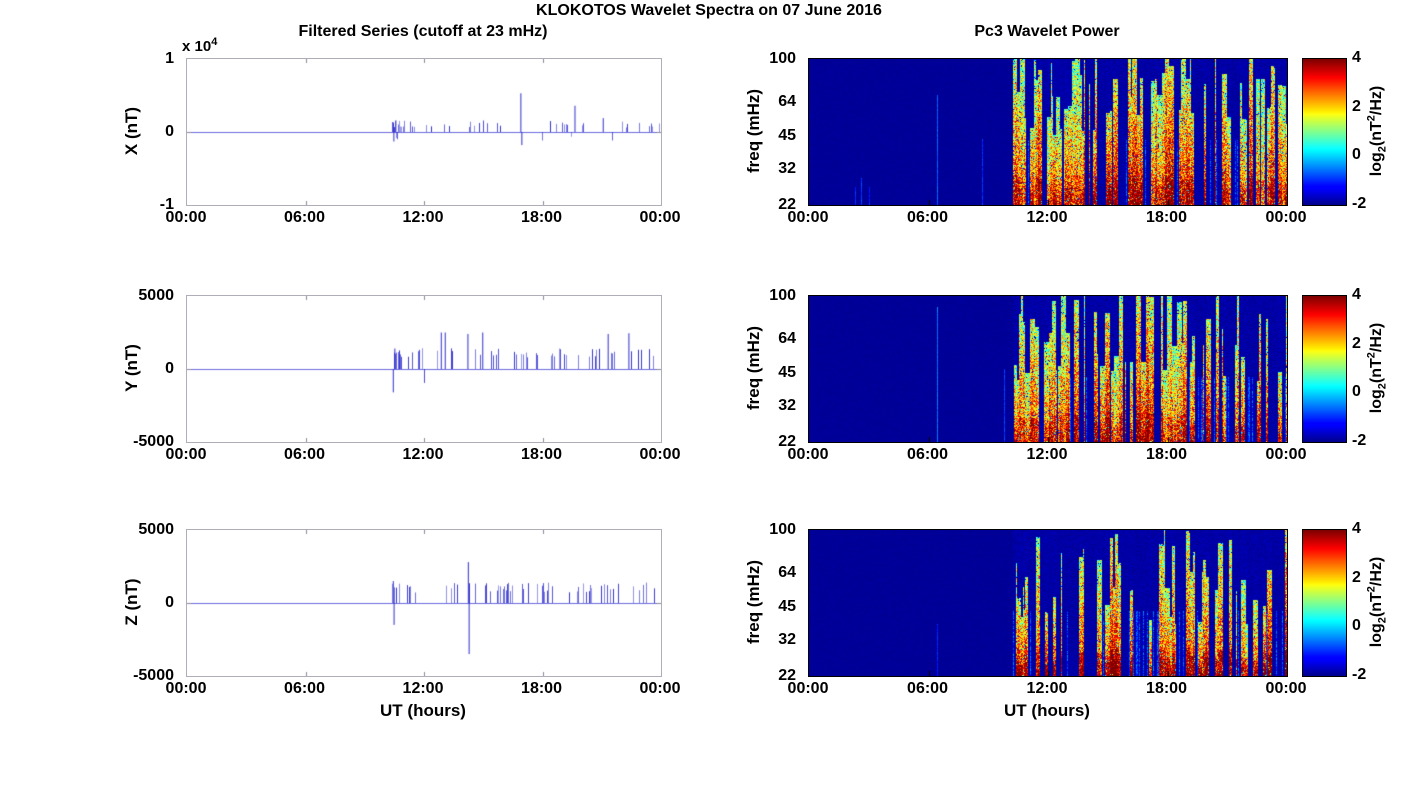 This screenshot has height=788, width=1418. What do you see at coordinates (762, 368) in the screenshot?
I see `y-wavelet-spectrogram-y-tick-labels: 100 64 45 32 22` at bounding box center [762, 368].